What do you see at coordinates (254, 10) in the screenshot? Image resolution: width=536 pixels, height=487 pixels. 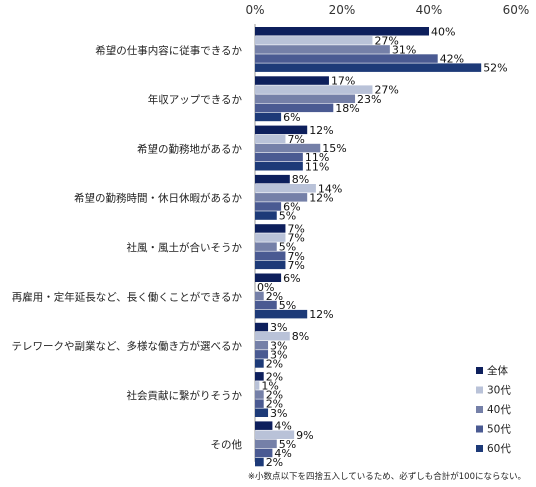 I see `x-tick-label: 0%` at bounding box center [254, 10].